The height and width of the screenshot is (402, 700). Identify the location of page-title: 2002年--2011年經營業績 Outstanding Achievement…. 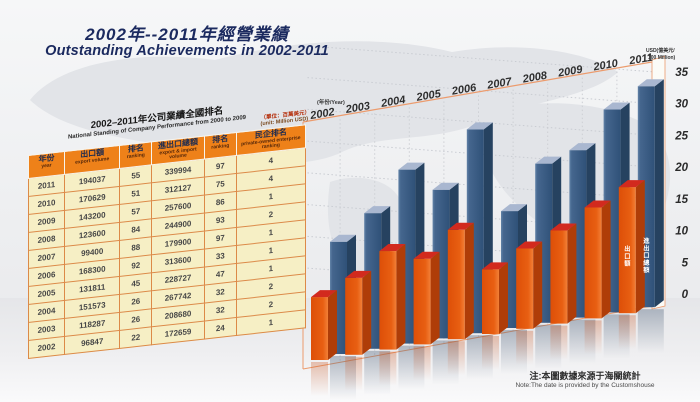
(187, 42).